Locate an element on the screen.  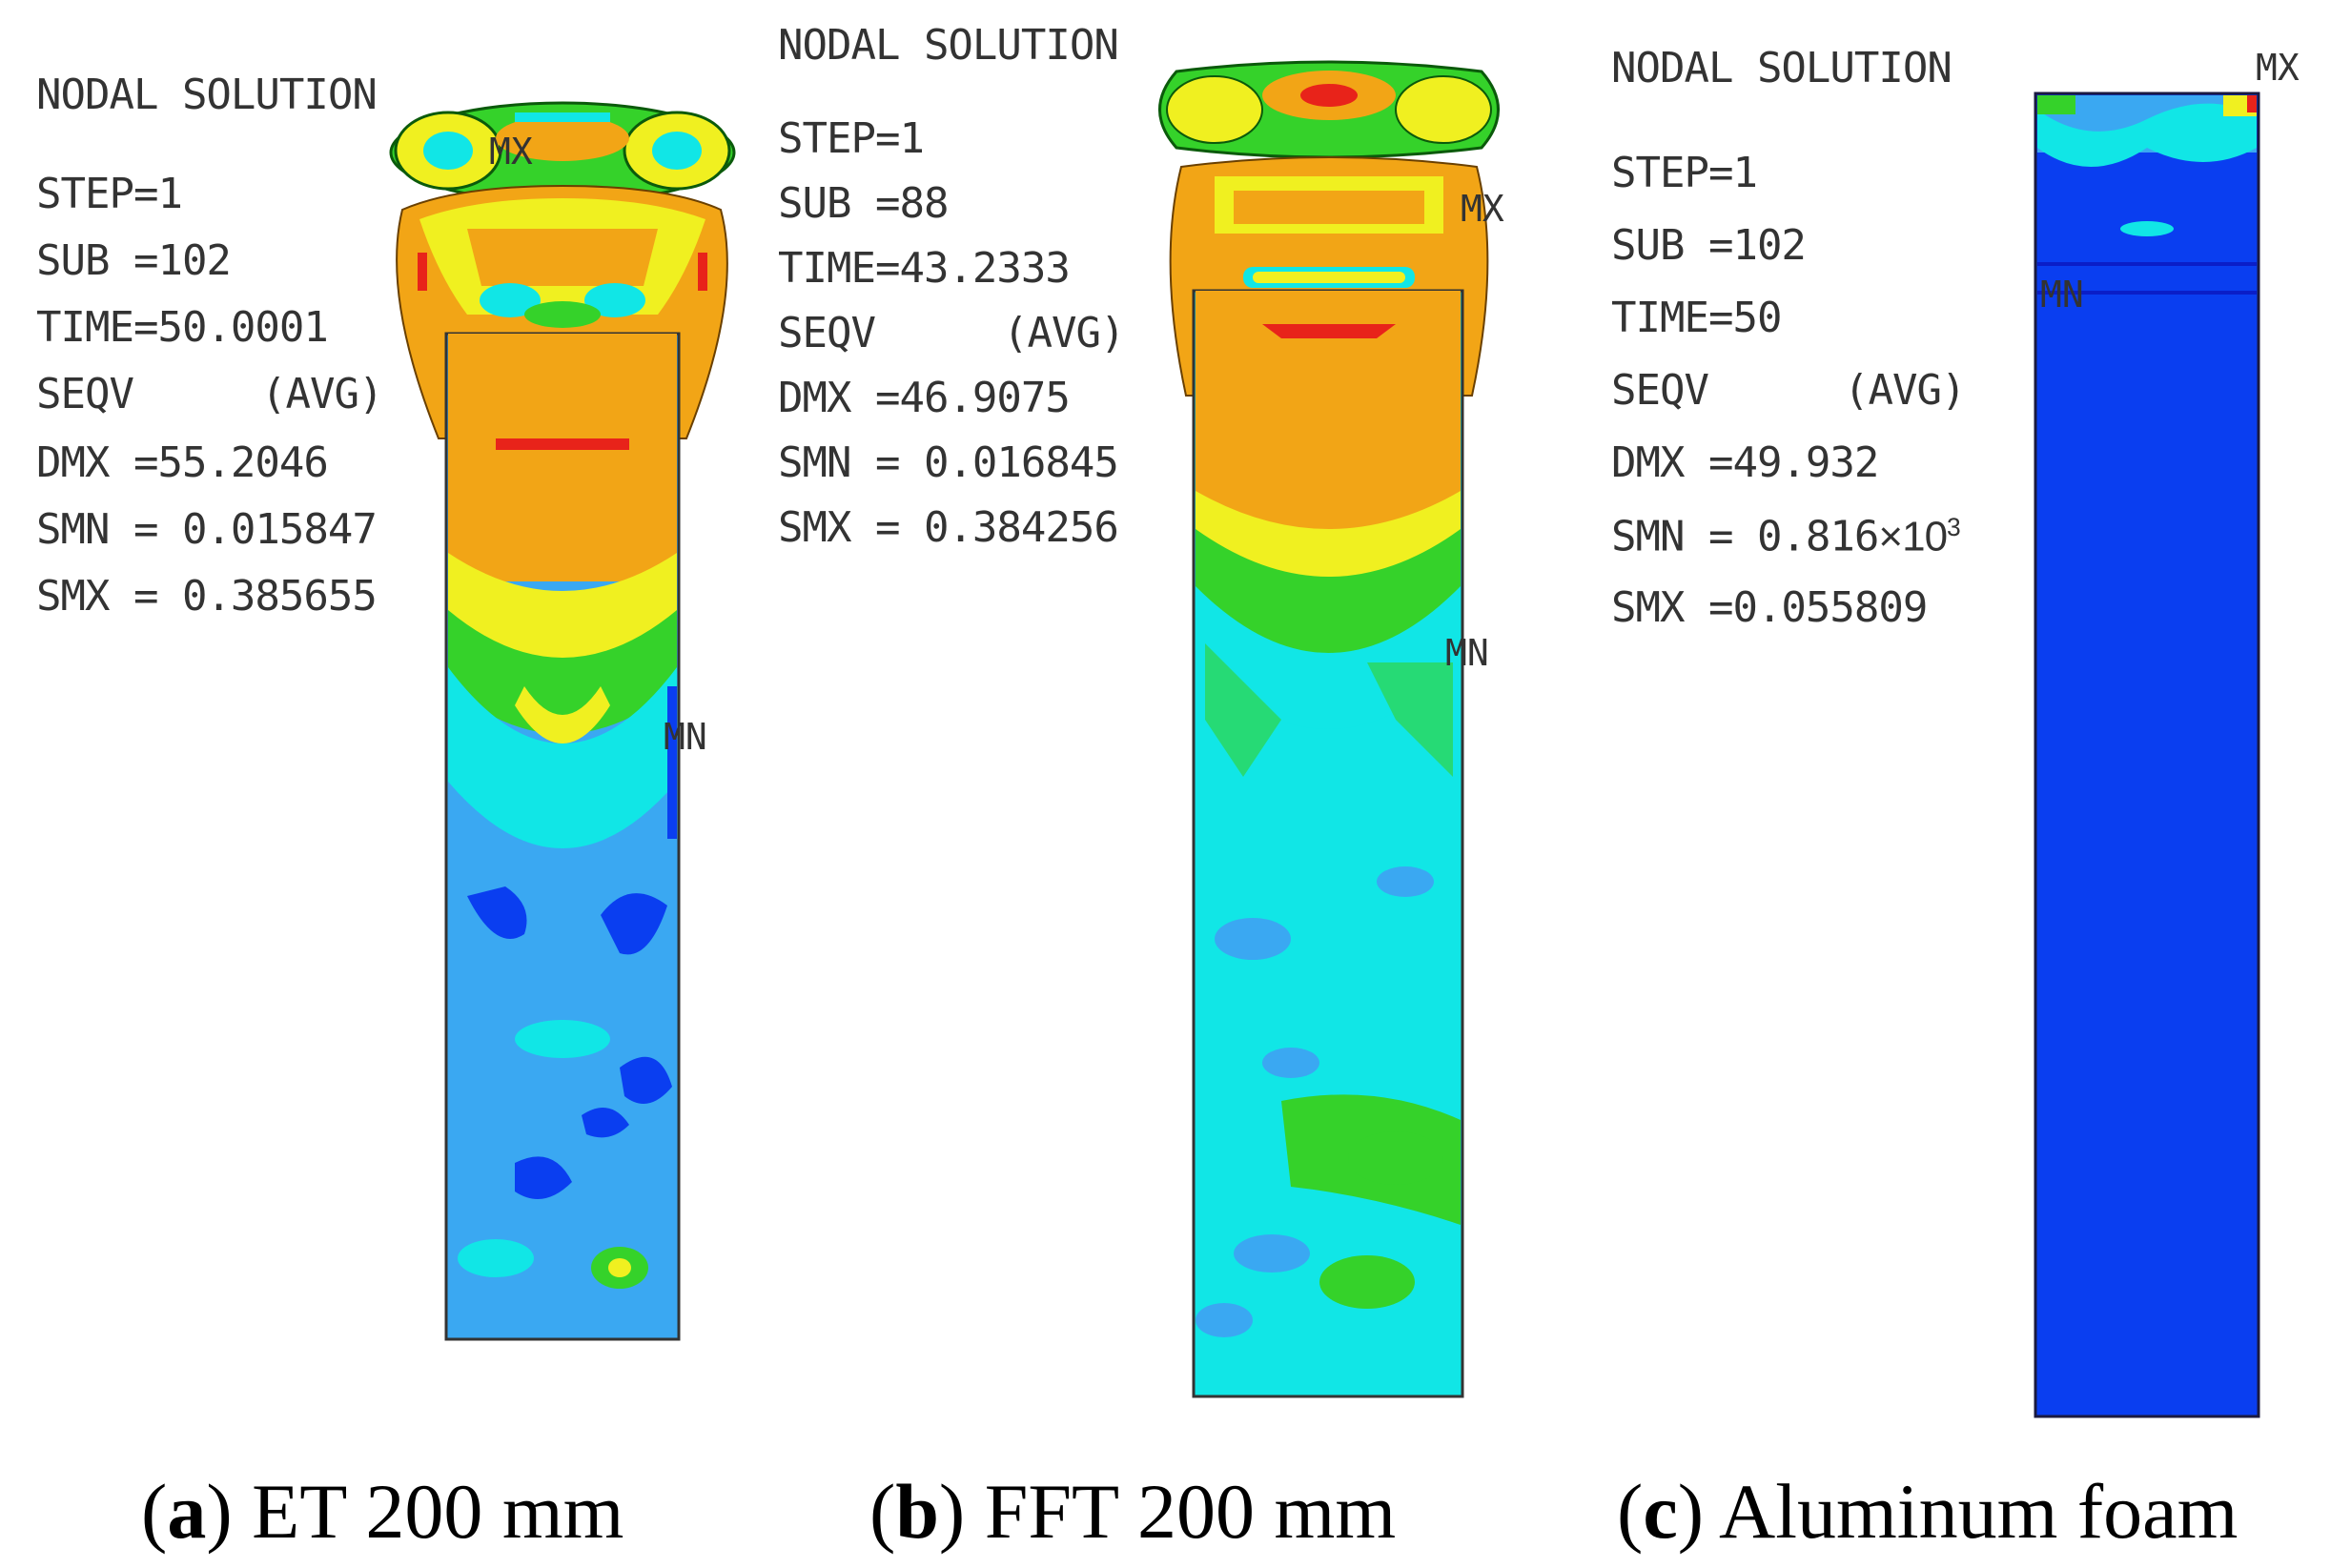
caption-letter-b: b is located at coordinates (917, 1511).